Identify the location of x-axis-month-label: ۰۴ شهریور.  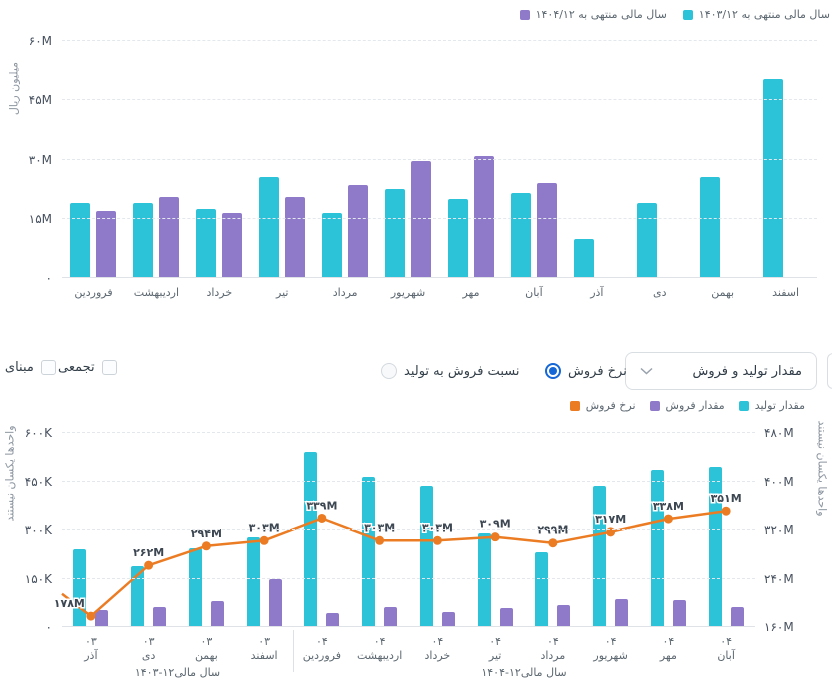
(611, 649).